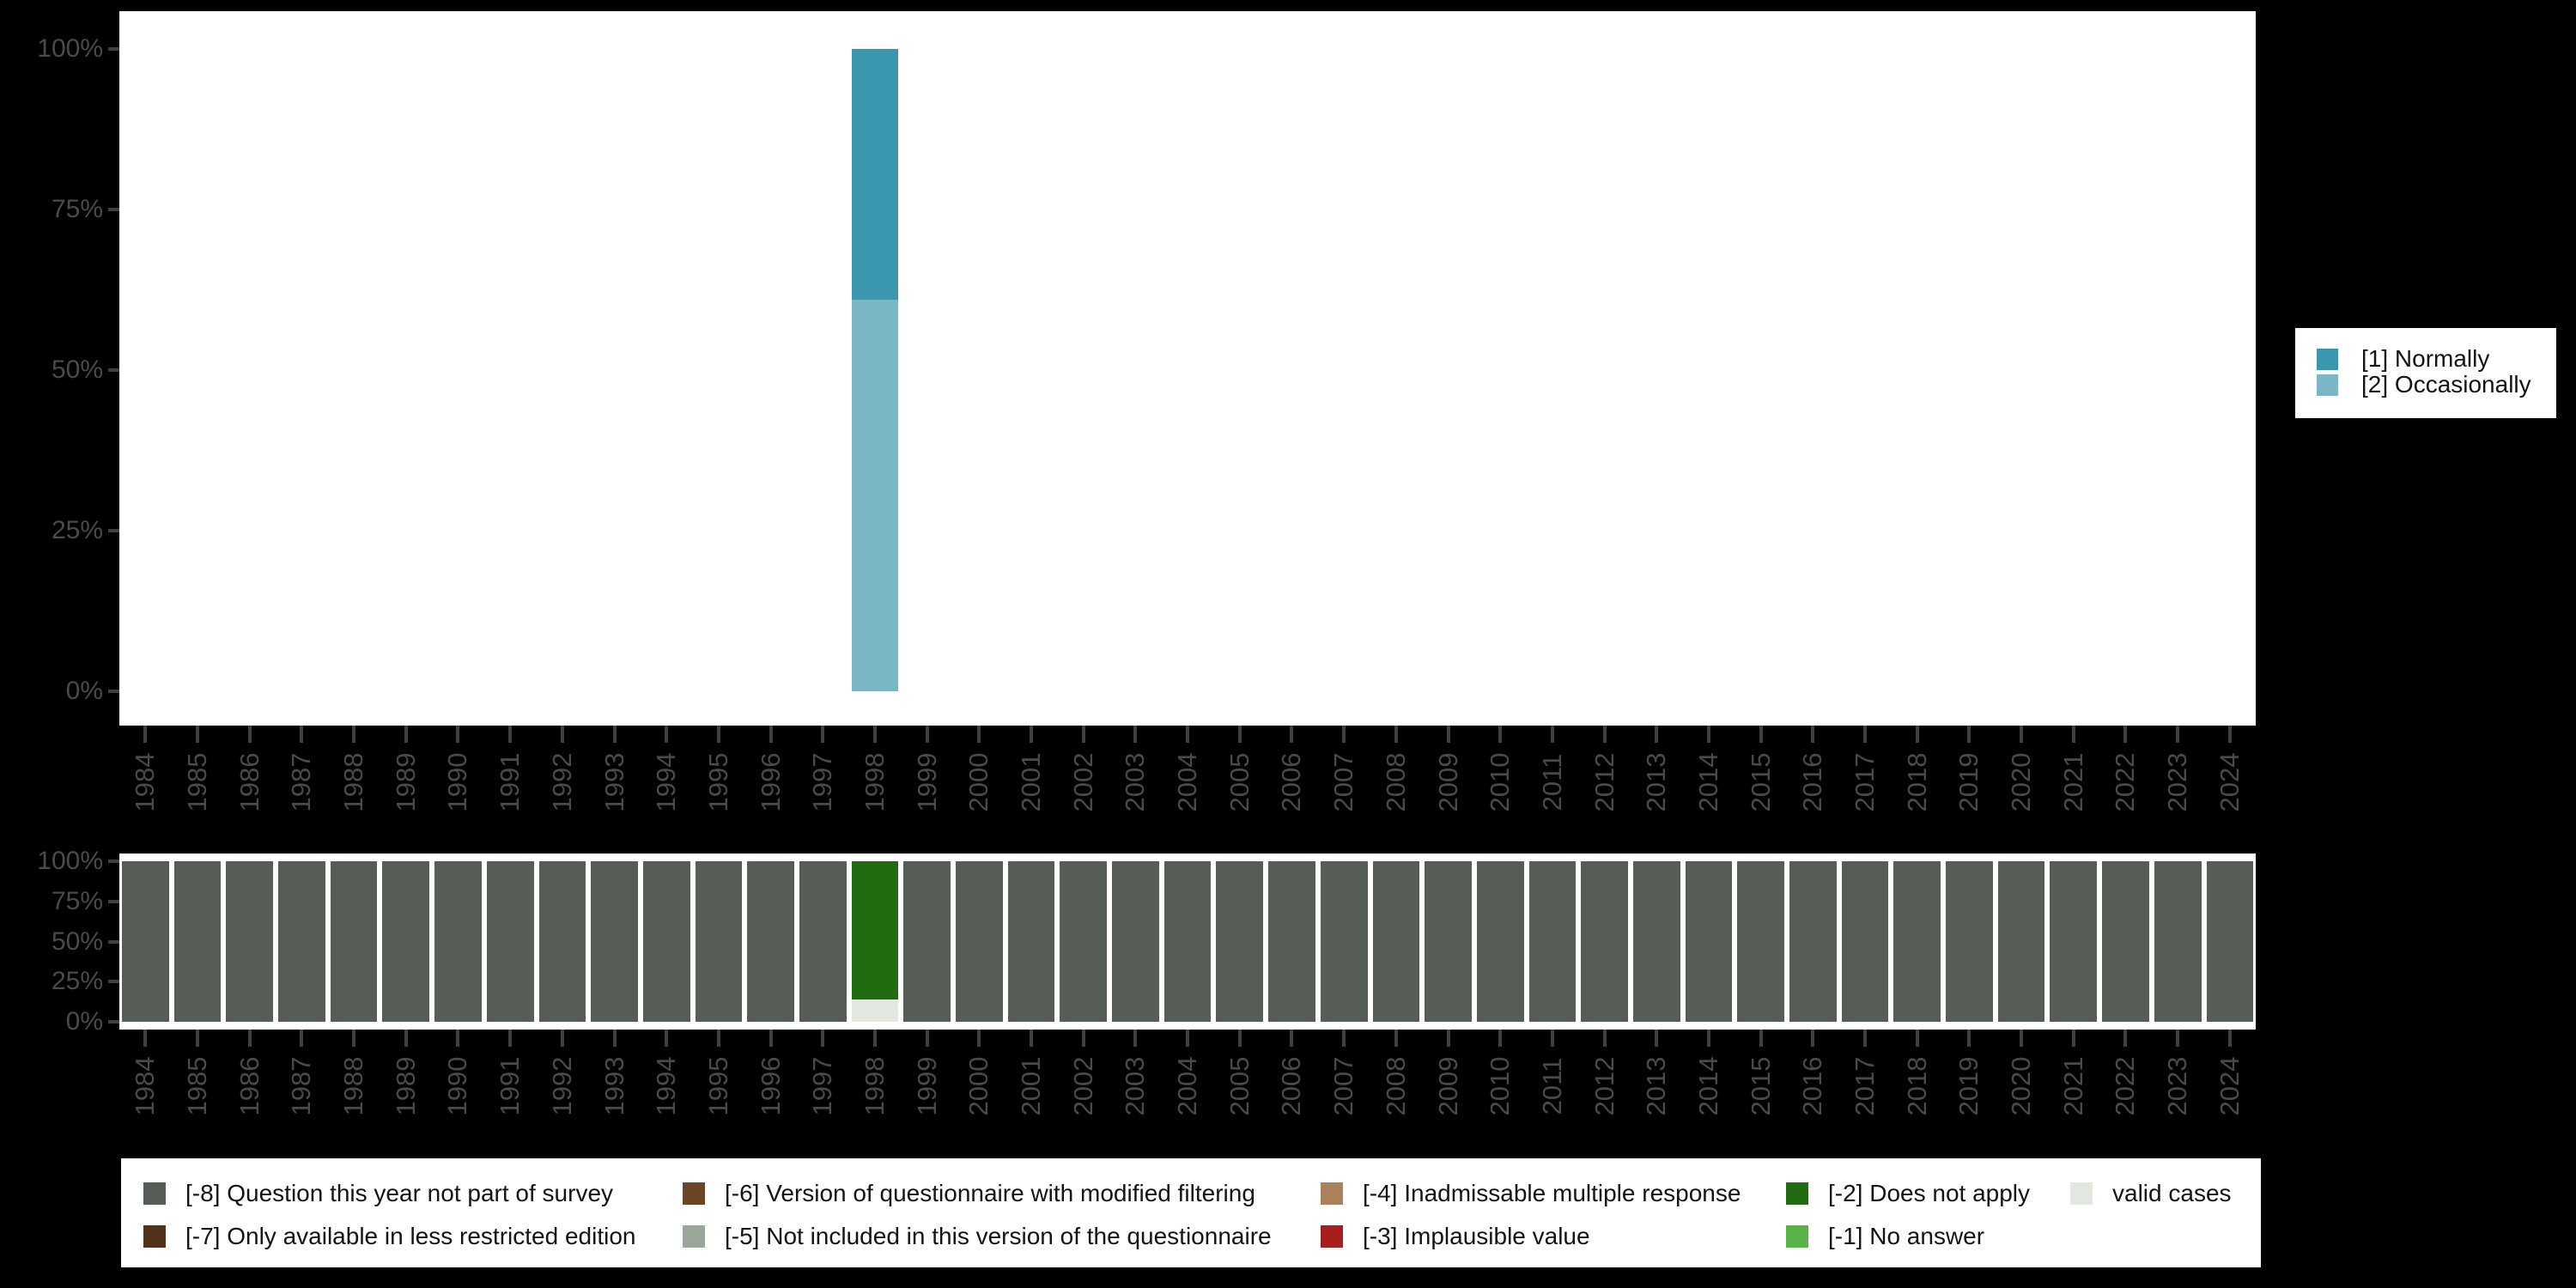 The image size is (2576, 1288). Describe the element at coordinates (302, 941) in the screenshot. I see `bar-slot-1987` at that location.